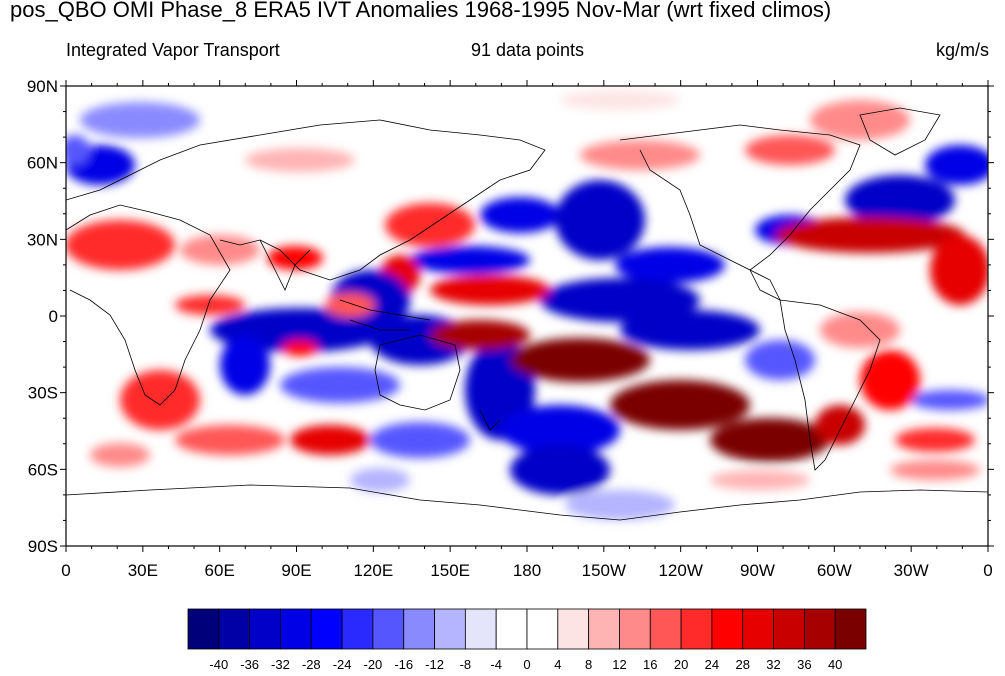 The width and height of the screenshot is (1005, 676). I want to click on colorbar-label: -8, so click(466, 664).